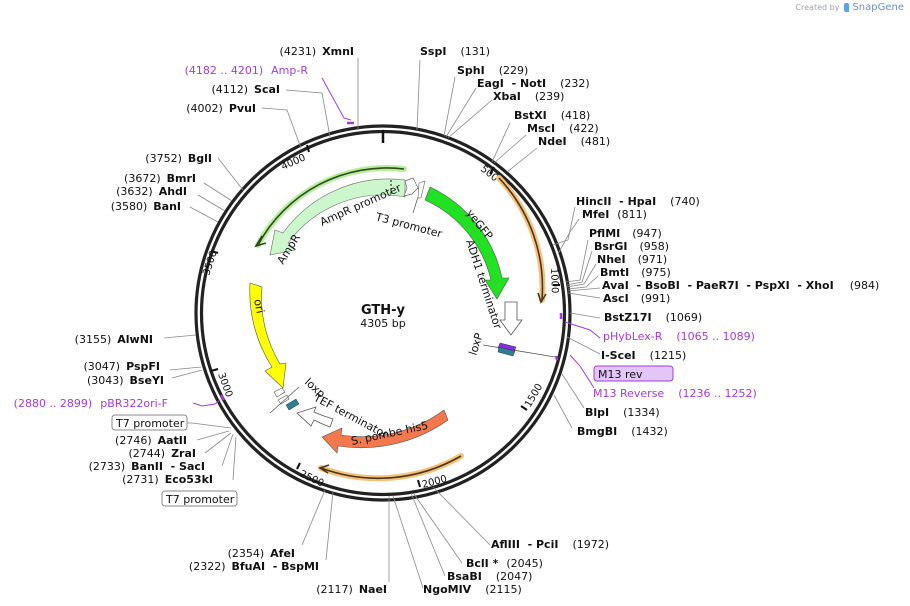  Describe the element at coordinates (504, 563) in the screenshot. I see `enzyme-bcli: BclI * (2045)` at that location.